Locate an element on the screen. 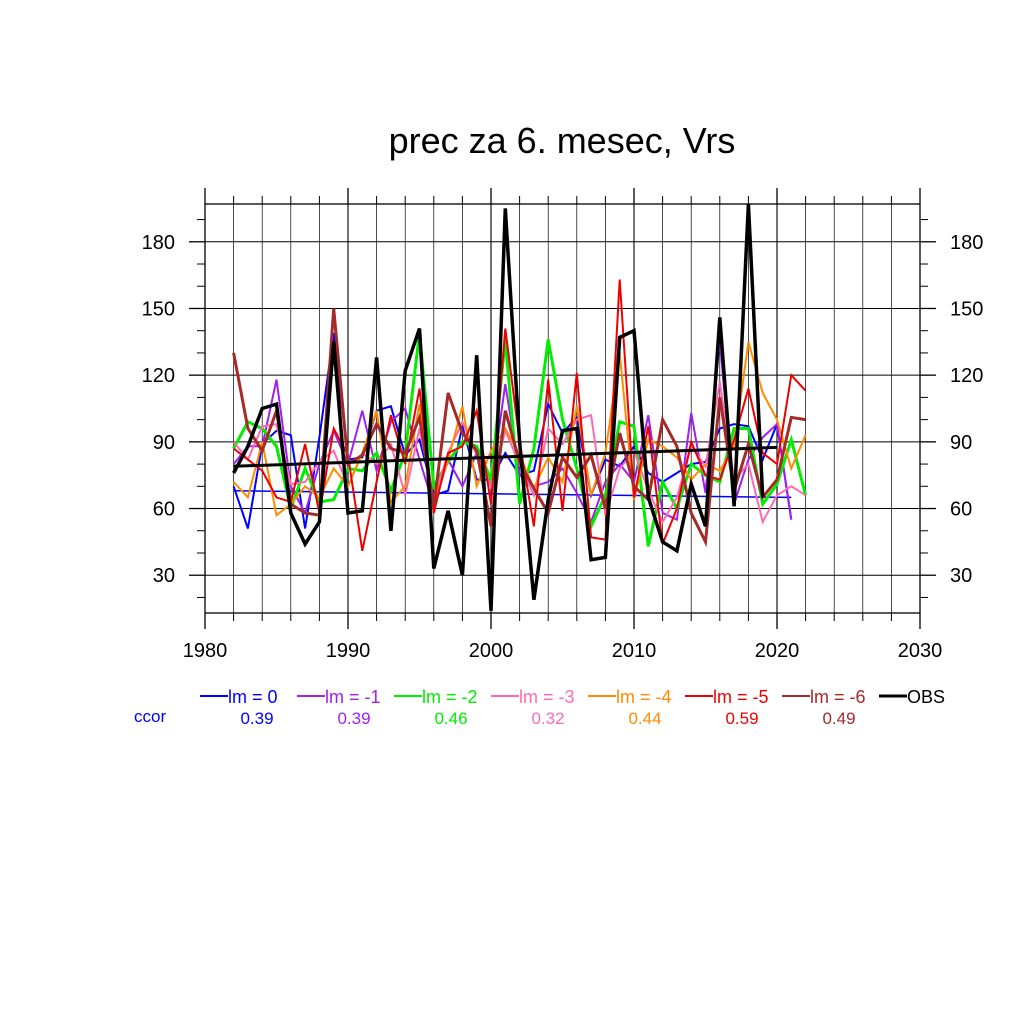  legend-label-7: OBS is located at coordinates (926, 697).